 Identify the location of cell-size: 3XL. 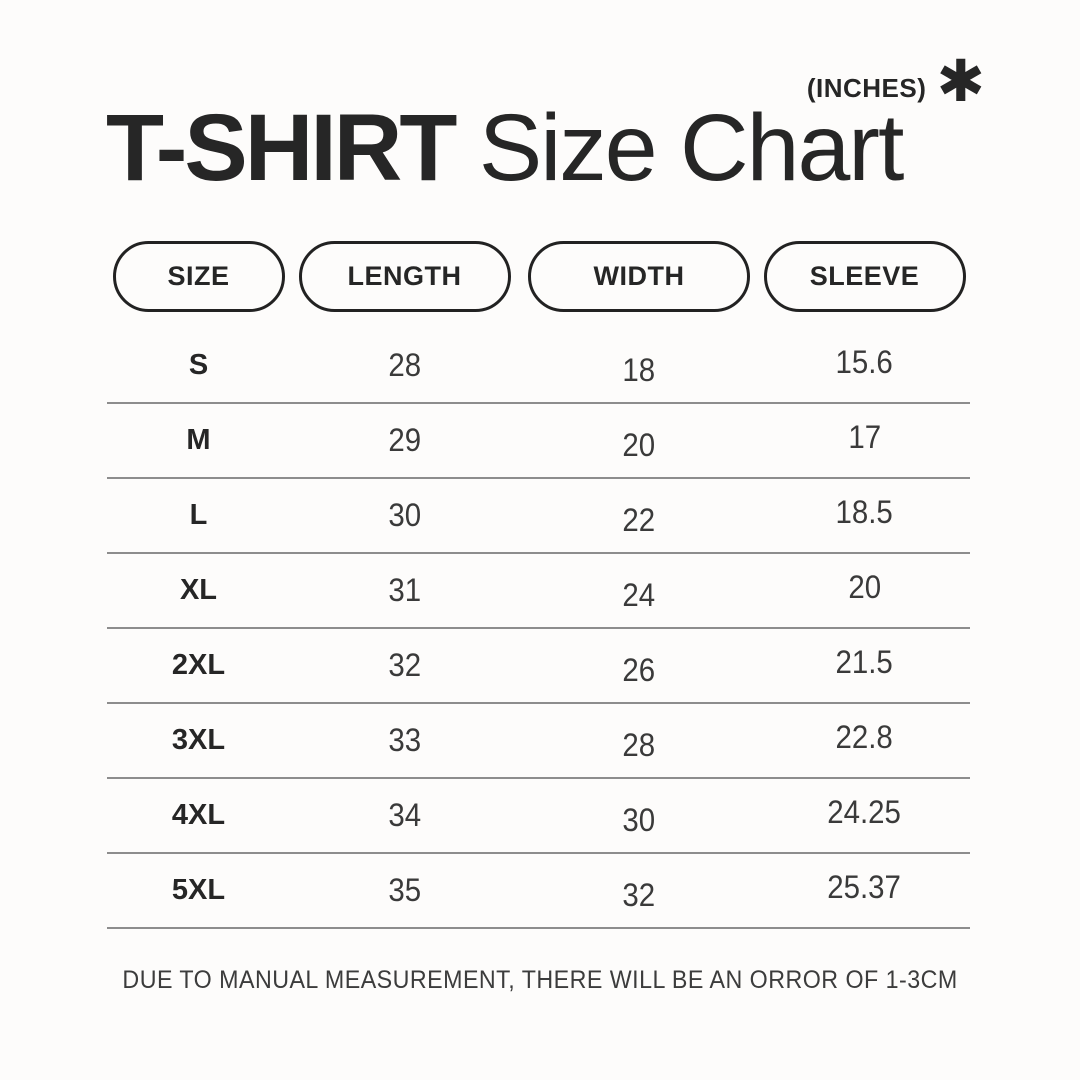
(198, 740).